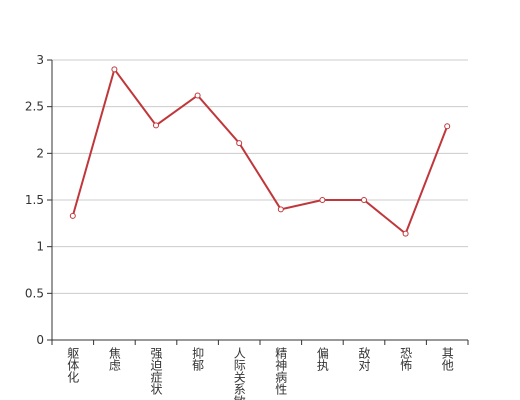 This screenshot has width=520, height=400. Describe the element at coordinates (34, 200) in the screenshot. I see `y-tick-label: 1.5` at that location.